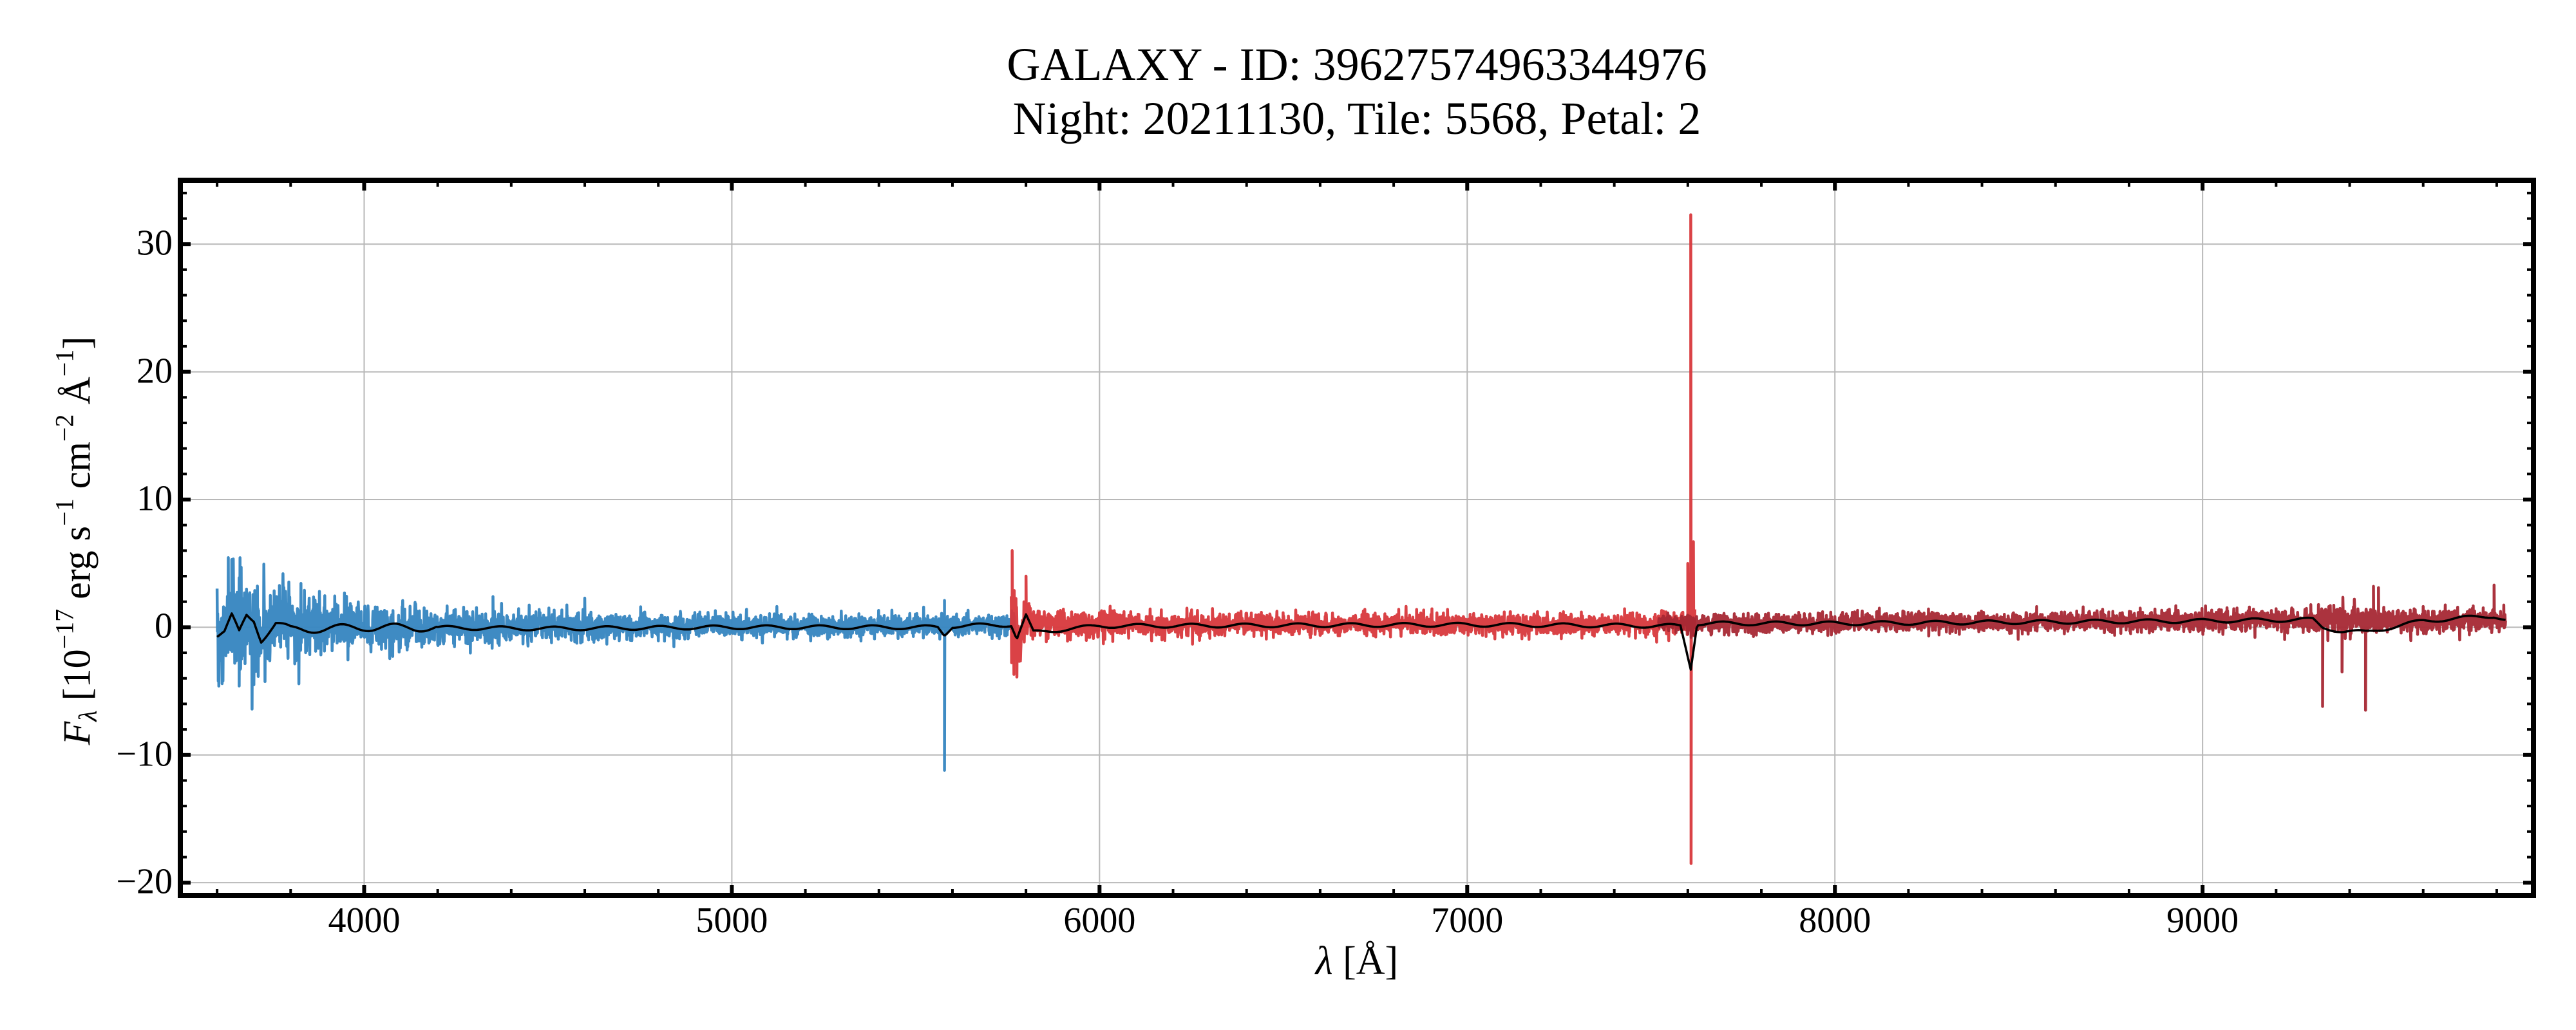 This screenshot has width=2576, height=1030. Describe the element at coordinates (77, 470) in the screenshot. I see `y-axis-label-part: cm` at that location.